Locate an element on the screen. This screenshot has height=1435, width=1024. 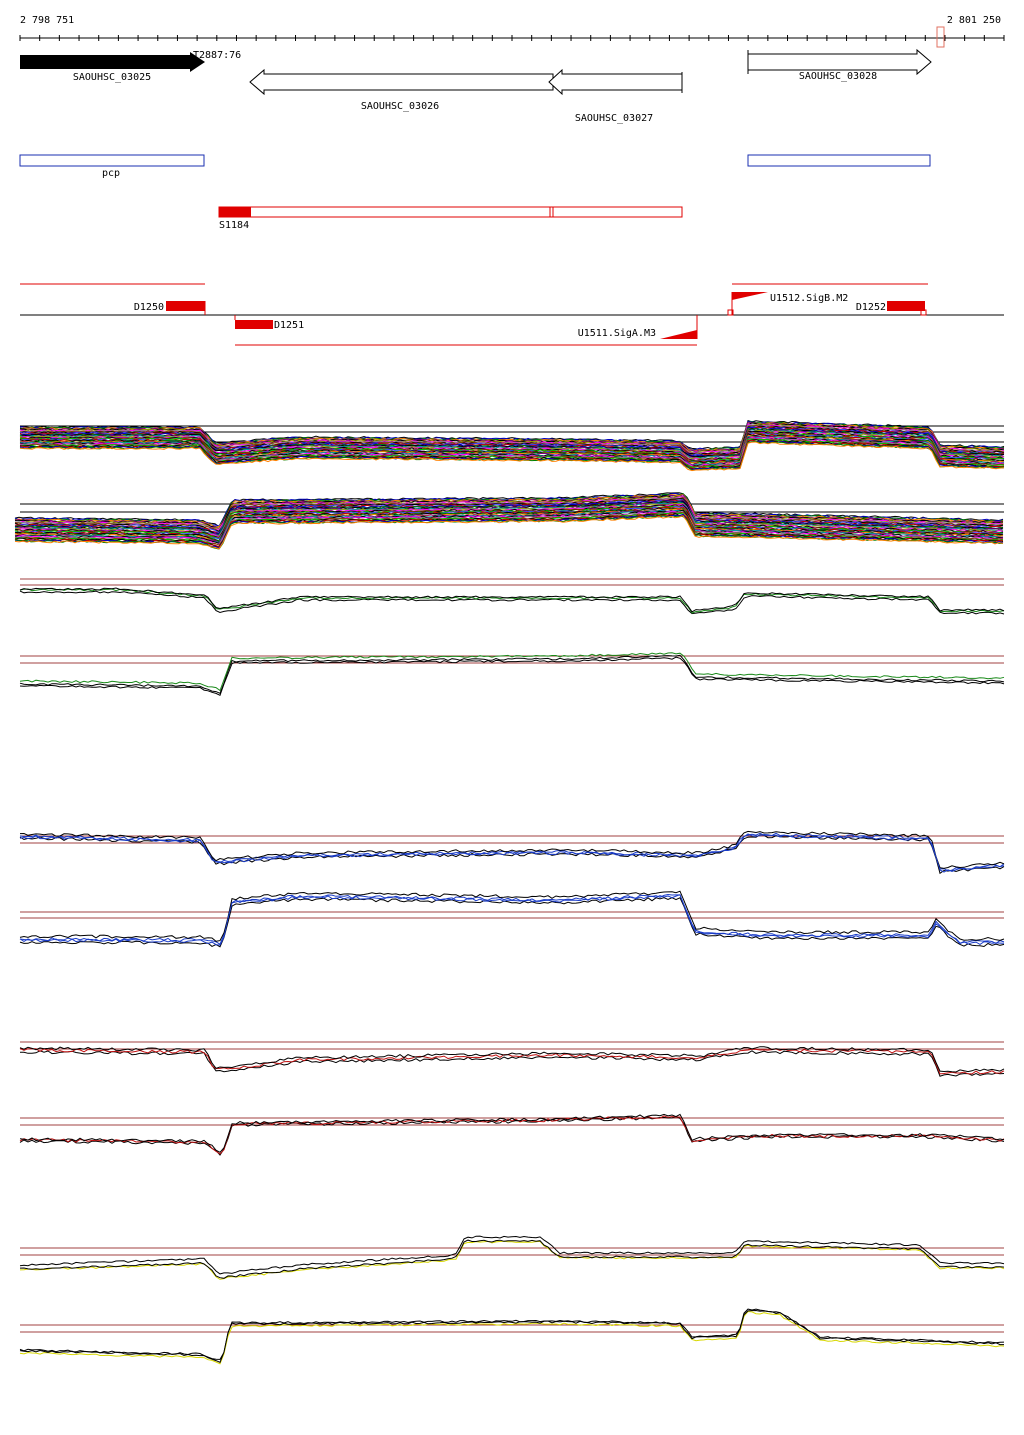
track-cond4-plus is located at coordinates (512, 1257).